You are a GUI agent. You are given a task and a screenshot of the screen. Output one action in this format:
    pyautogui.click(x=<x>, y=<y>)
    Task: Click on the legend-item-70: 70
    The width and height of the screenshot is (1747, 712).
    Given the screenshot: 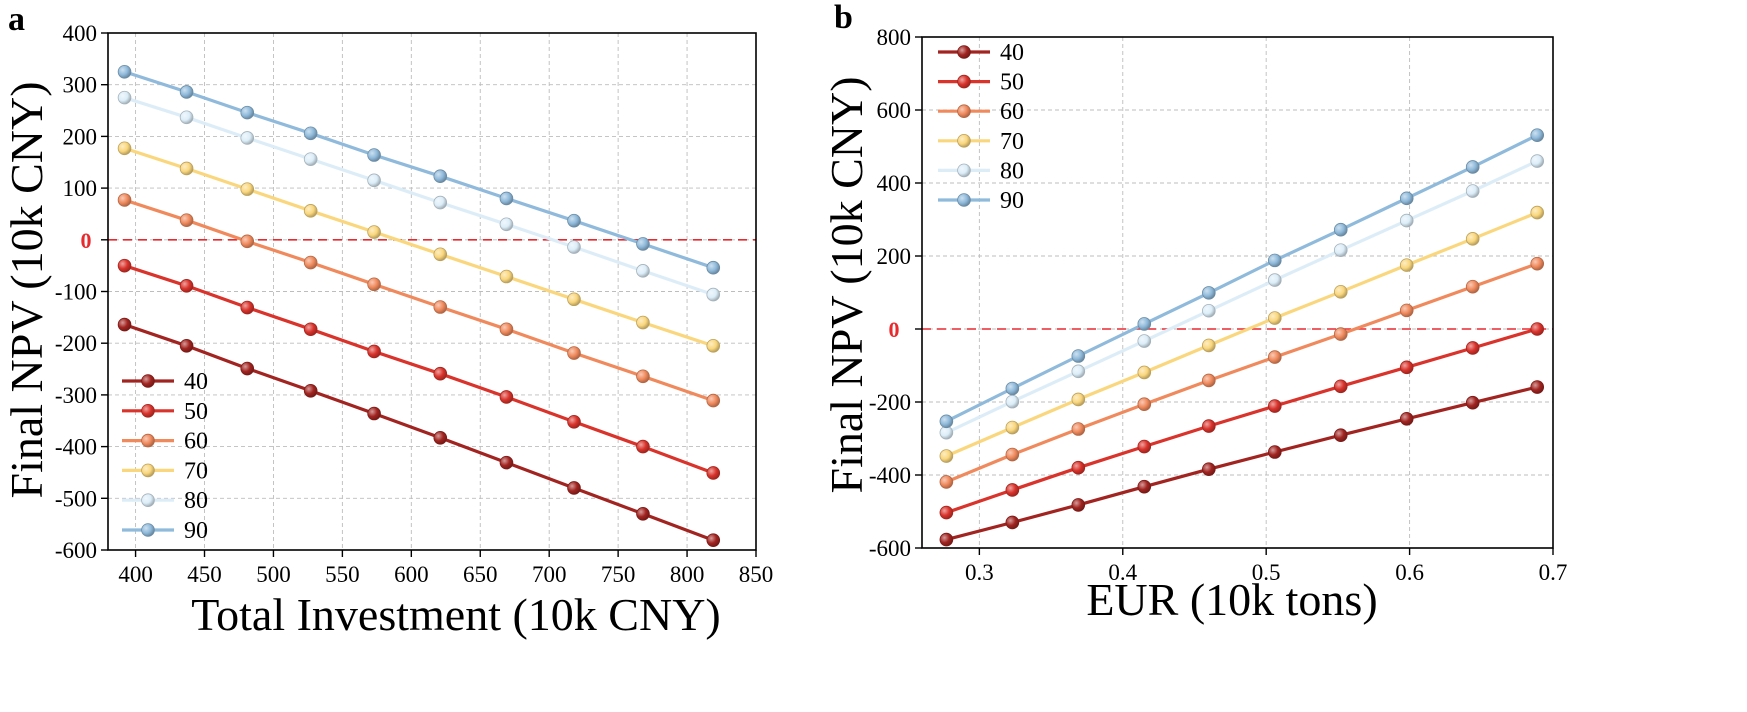 What is the action you would take?
    pyautogui.click(x=165, y=471)
    